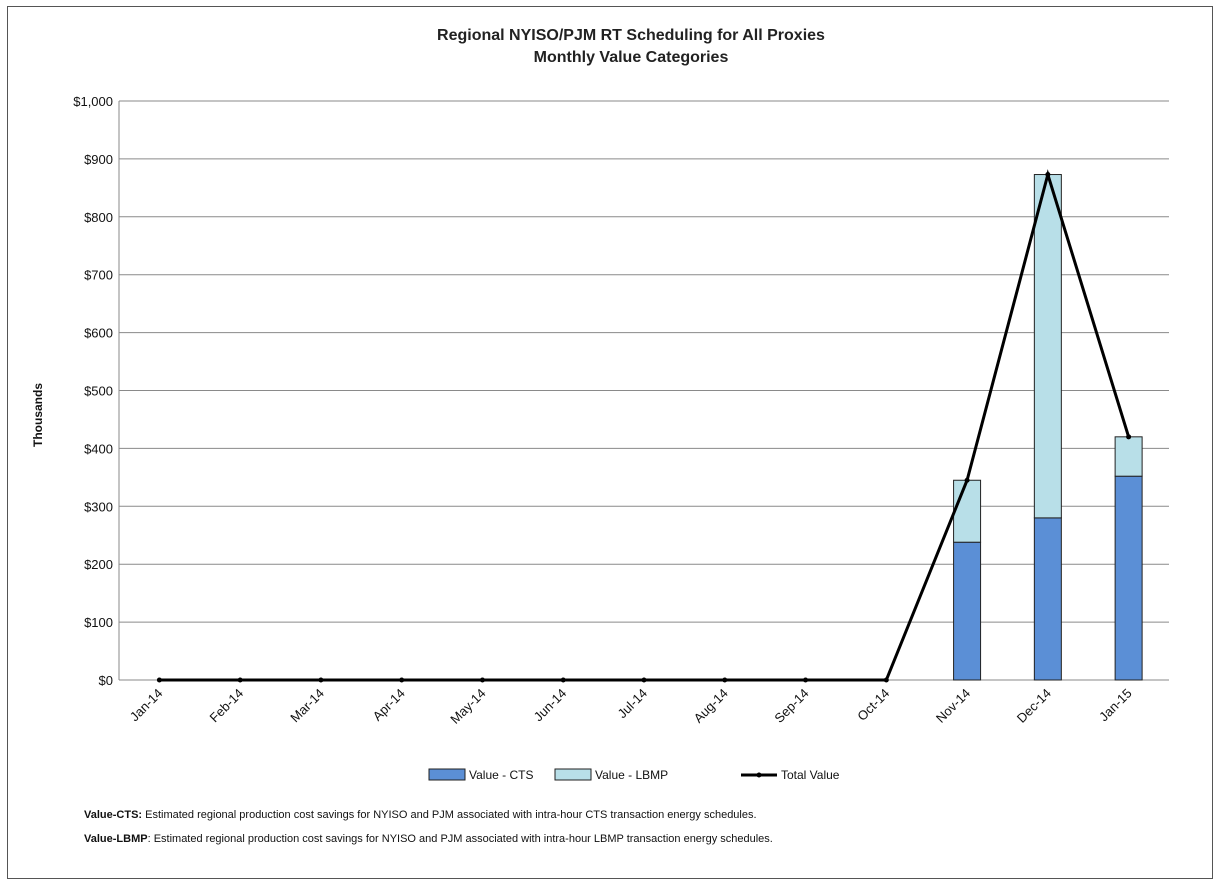 The width and height of the screenshot is (1215, 885). What do you see at coordinates (631, 57) in the screenshot?
I see `chart-subtitle: Monthly Value Categories` at bounding box center [631, 57].